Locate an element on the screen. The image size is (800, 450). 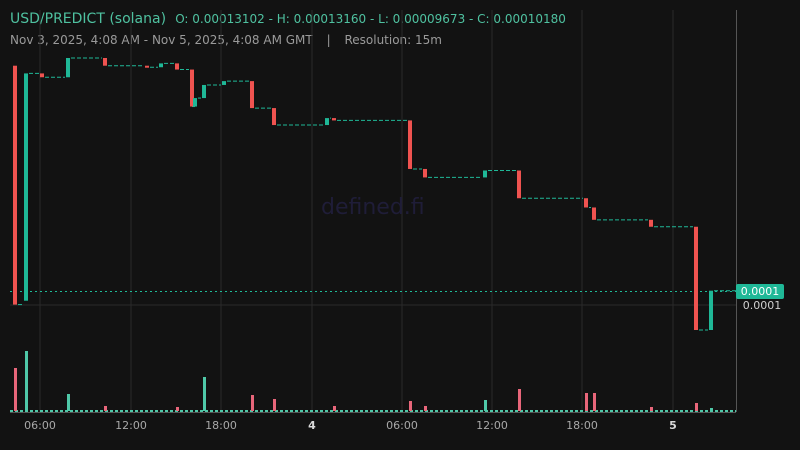
resolution: Resolution: 15m is located at coordinates (393, 40).